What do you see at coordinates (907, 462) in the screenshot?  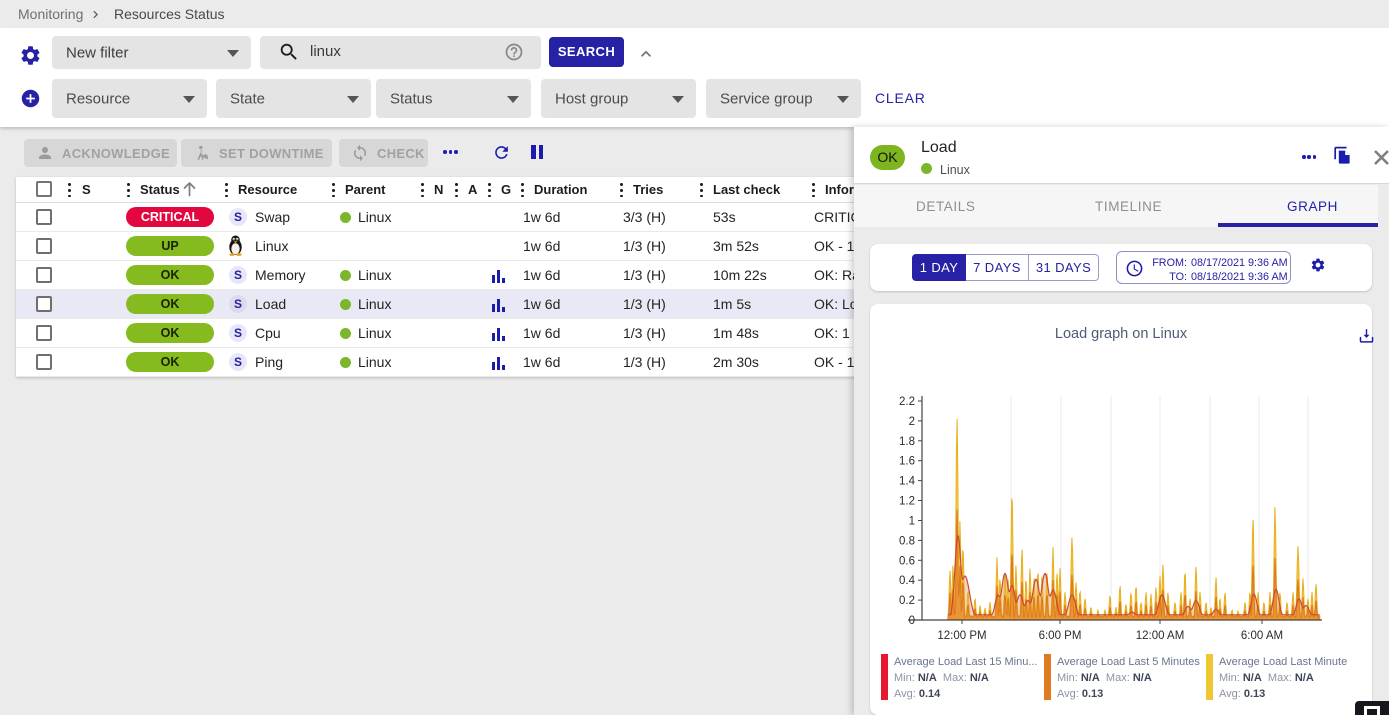 I see `svg-text: 1.6` at bounding box center [907, 462].